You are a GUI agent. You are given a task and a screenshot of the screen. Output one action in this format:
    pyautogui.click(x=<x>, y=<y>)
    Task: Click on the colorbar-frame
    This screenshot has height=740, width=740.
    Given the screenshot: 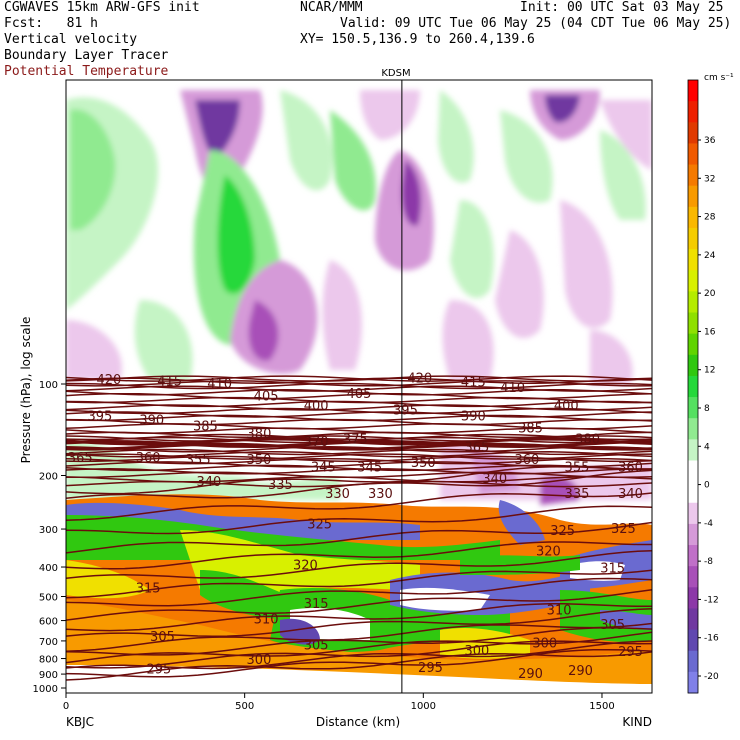 What is the action you would take?
    pyautogui.click(x=693, y=386)
    